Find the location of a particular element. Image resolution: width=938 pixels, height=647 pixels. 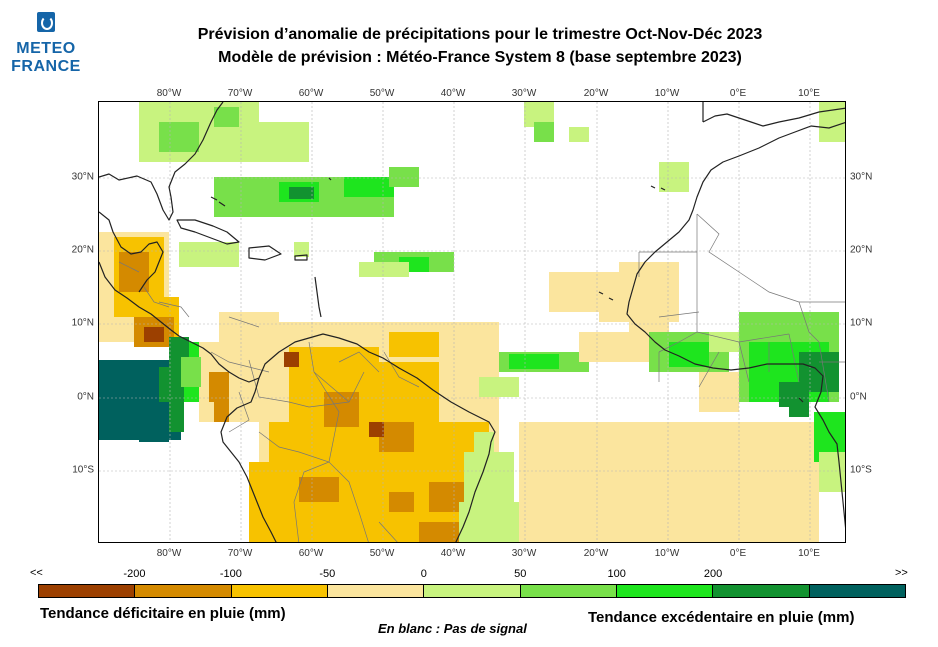

logo-text-meteo: METEO is located at coordinates (46, 48).